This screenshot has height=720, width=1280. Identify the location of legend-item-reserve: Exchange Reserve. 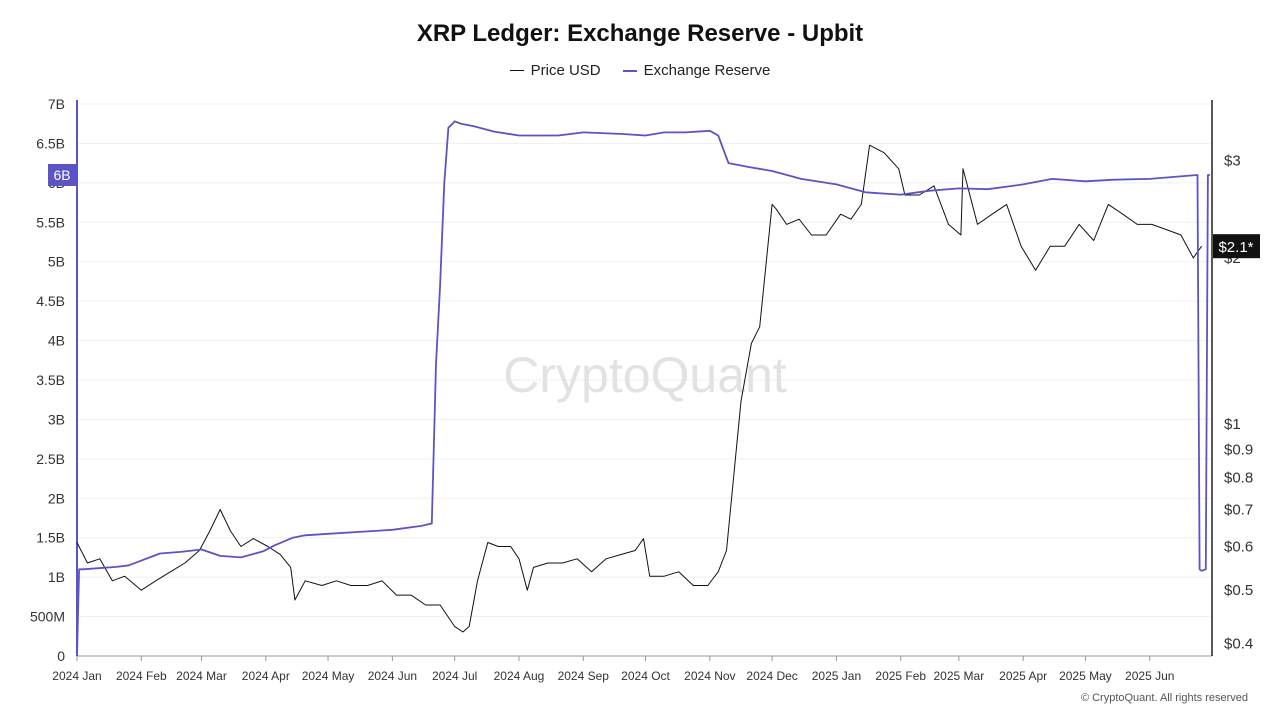
(696, 70).